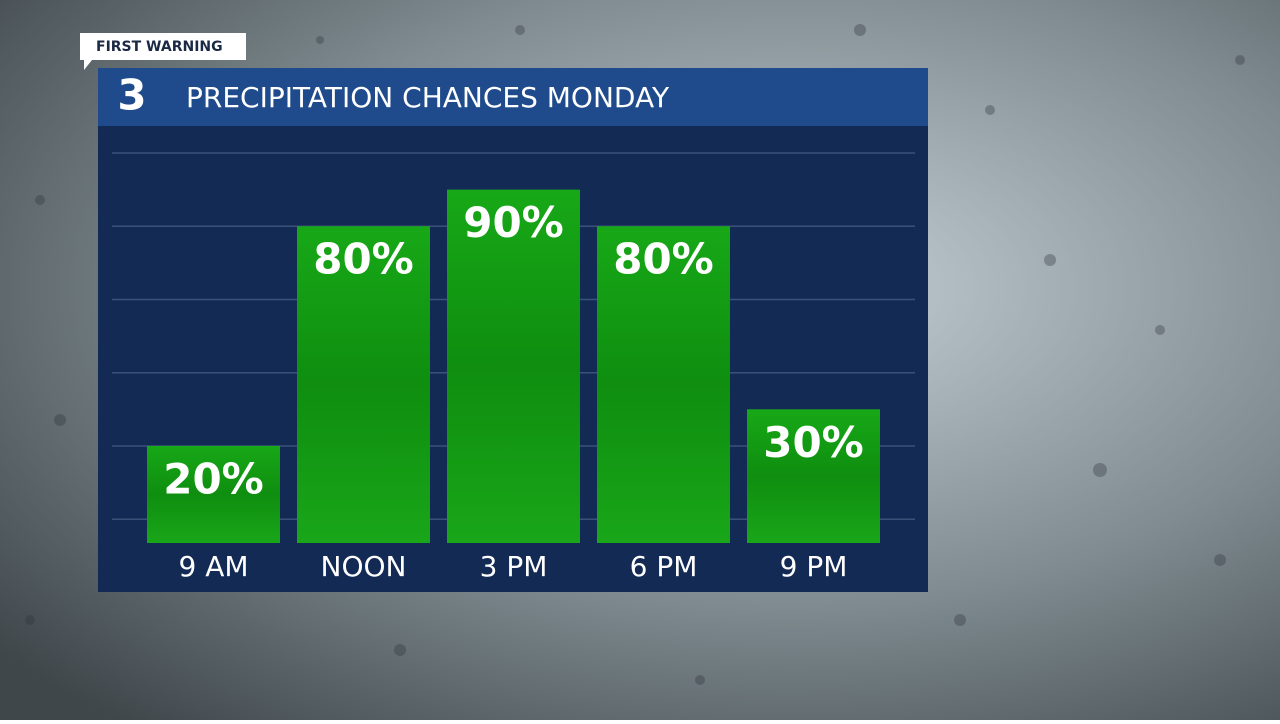 Image resolution: width=1280 pixels, height=724 pixels. I want to click on chart-title: PRECIPITATION CHANCES MONDAY, so click(428, 97).